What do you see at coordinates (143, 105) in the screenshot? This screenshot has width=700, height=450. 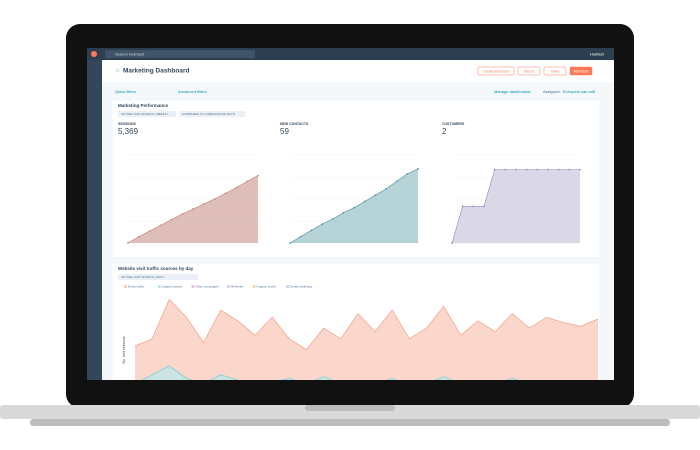 I see `performance-title: Marketing Performance` at bounding box center [143, 105].